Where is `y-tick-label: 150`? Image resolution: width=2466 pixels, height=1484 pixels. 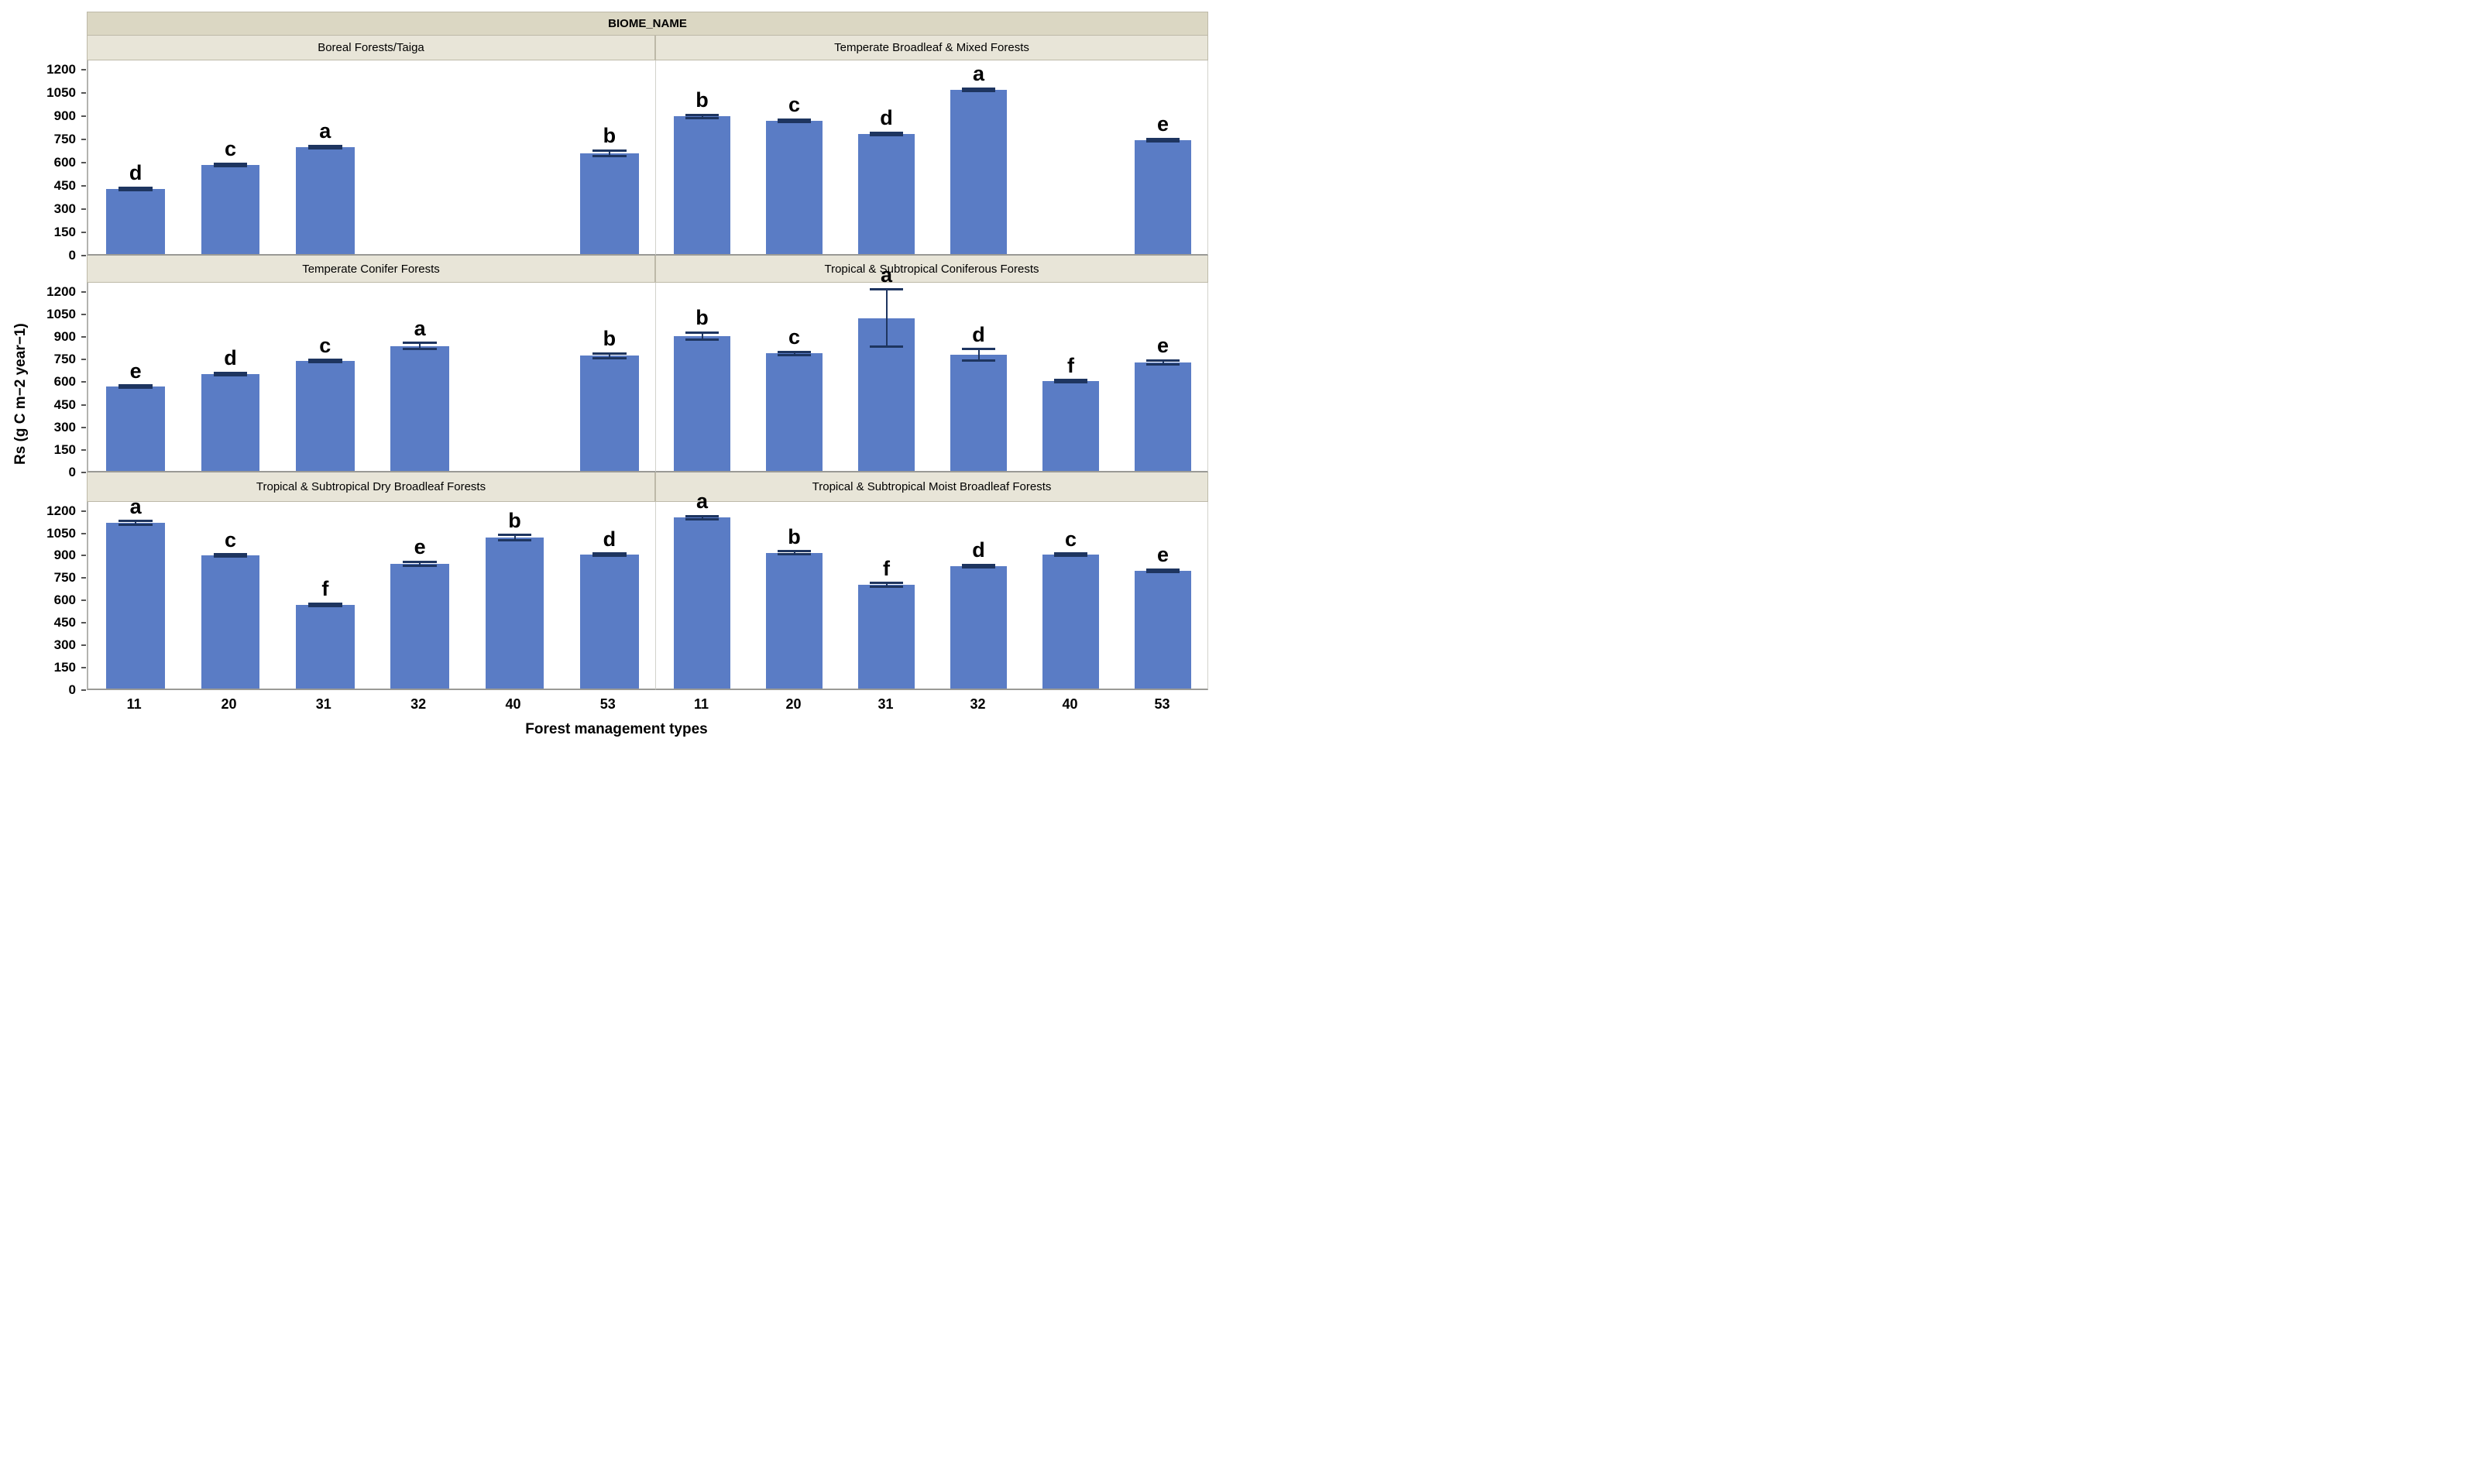
y-tick-label: 150 is located at coordinates (64, 449).